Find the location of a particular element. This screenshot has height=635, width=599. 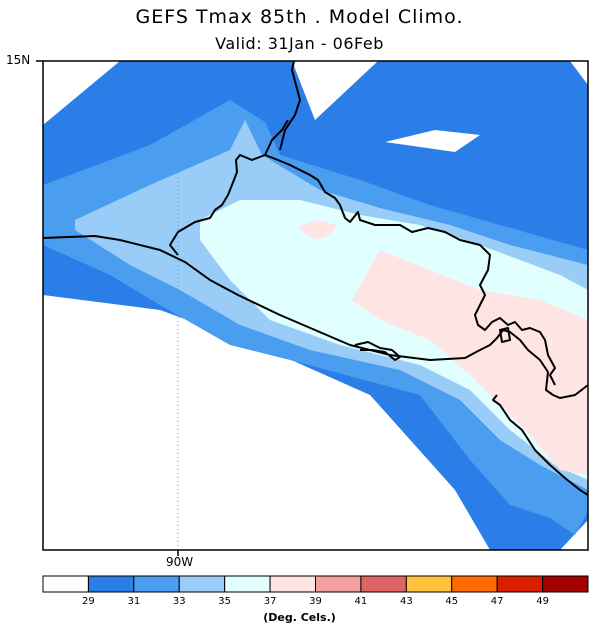

colorbar-tick-label: 33 is located at coordinates (179, 601).